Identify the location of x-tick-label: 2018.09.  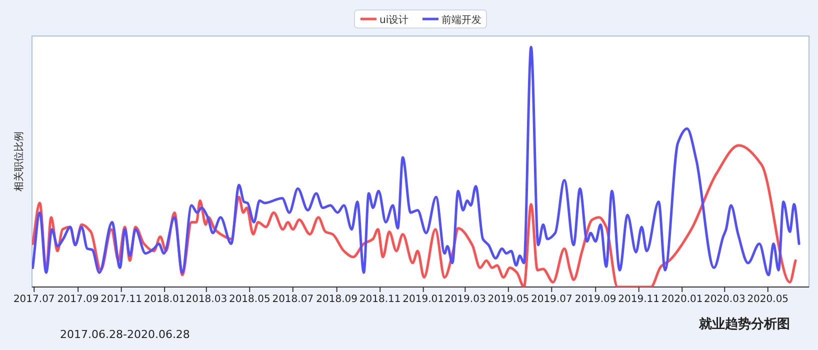
(337, 299).